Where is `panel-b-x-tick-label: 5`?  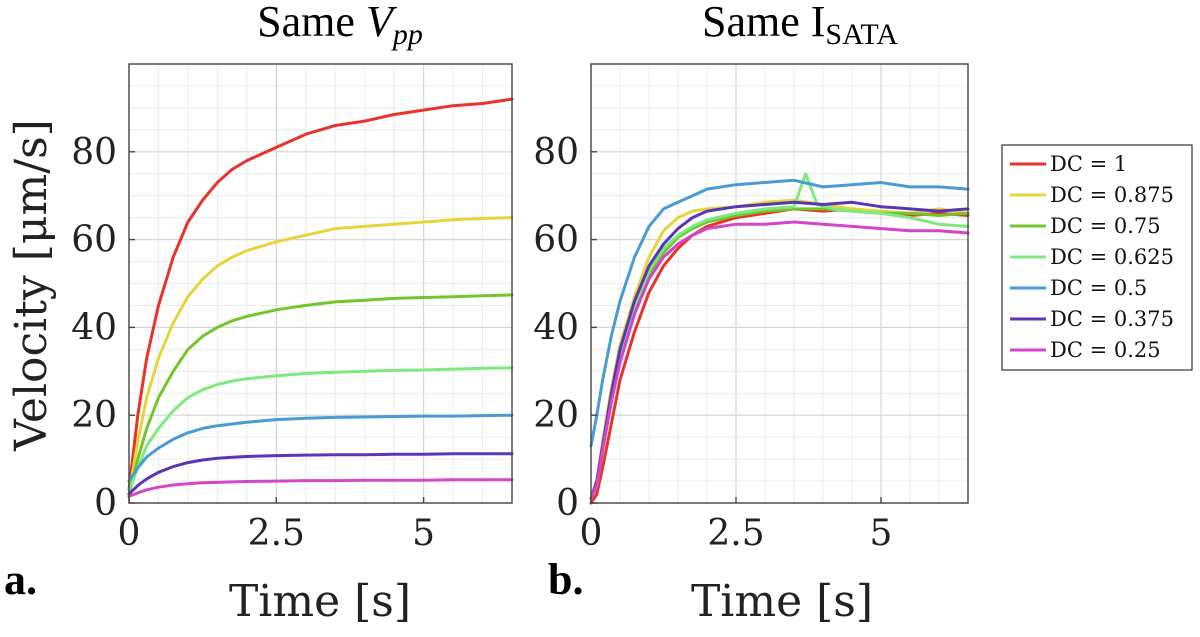 panel-b-x-tick-label: 5 is located at coordinates (881, 533).